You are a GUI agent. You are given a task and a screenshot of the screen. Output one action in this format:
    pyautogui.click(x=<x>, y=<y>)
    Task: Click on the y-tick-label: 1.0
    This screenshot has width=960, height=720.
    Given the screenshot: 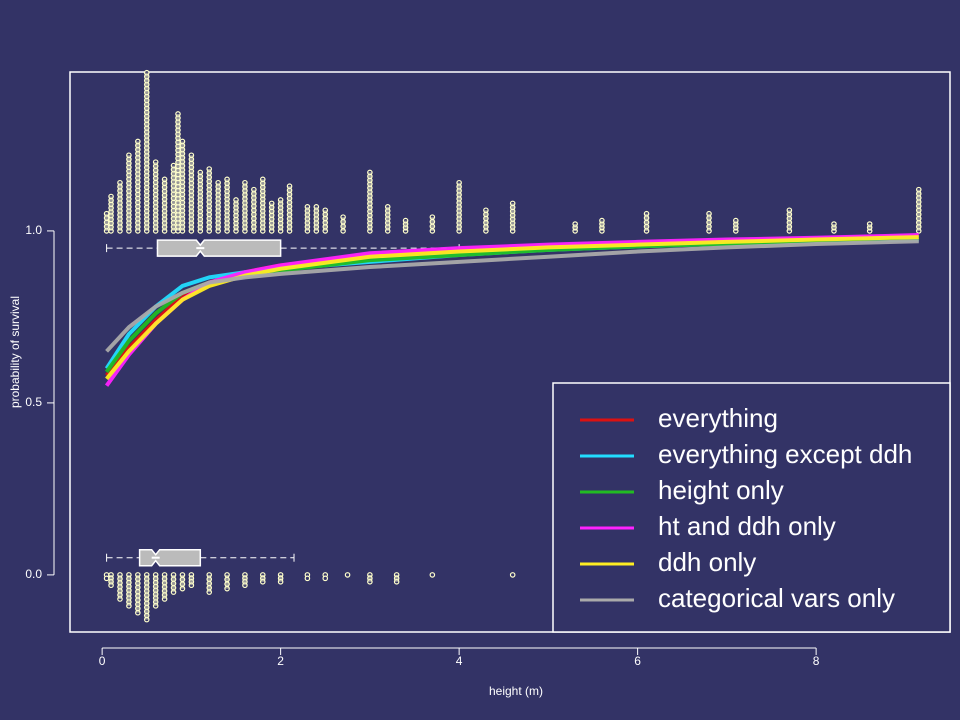 What is the action you would take?
    pyautogui.click(x=33, y=230)
    